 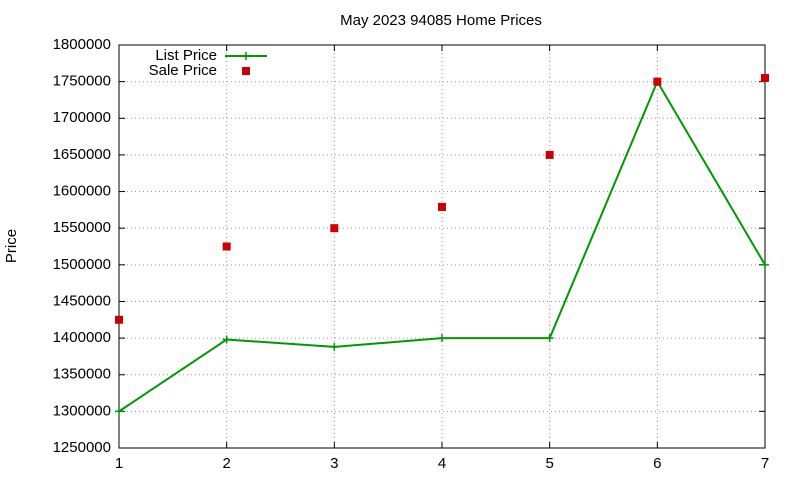 I want to click on y-axis-label: Price, so click(x=11, y=246).